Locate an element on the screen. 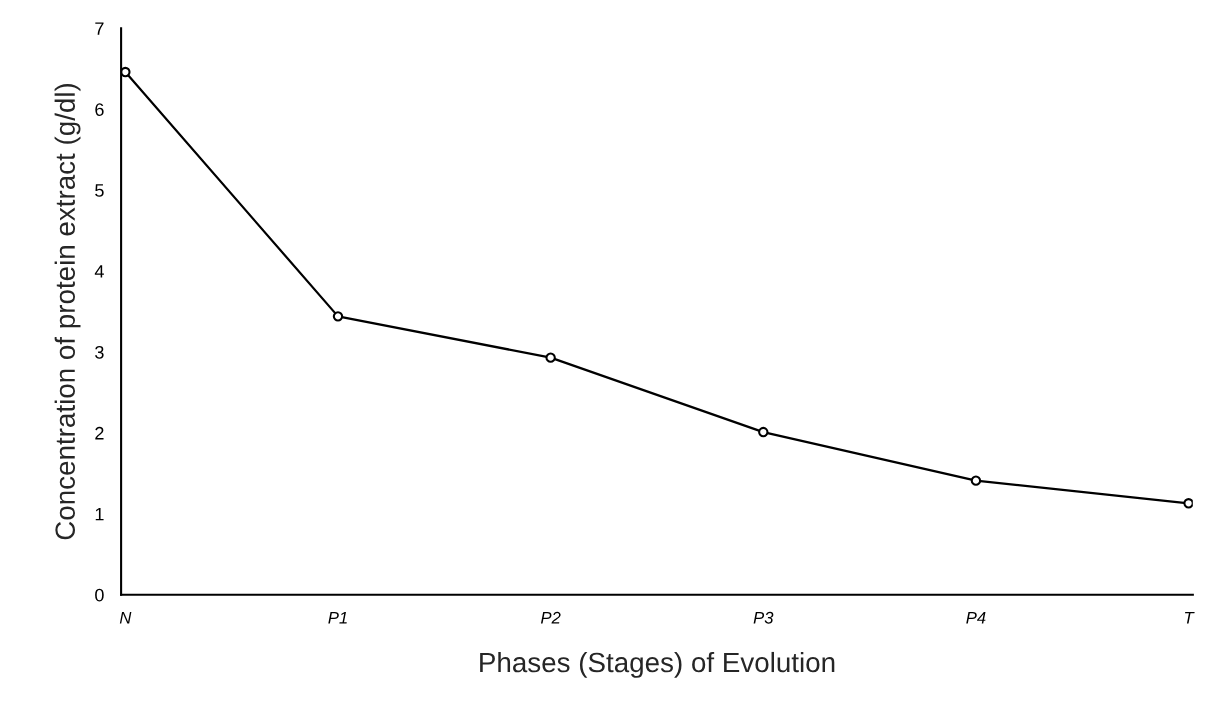 The width and height of the screenshot is (1211, 708). x-tick-label: T is located at coordinates (1189, 618).